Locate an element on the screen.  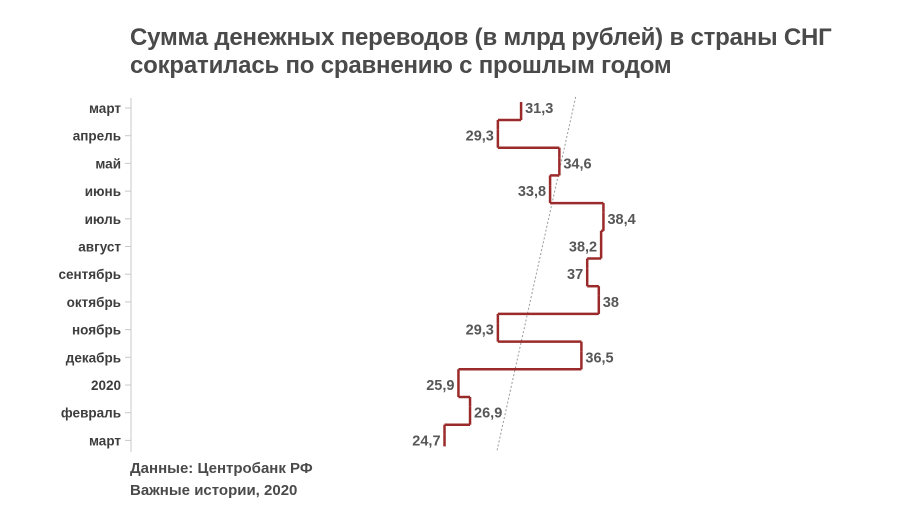
value-label: 38,2 is located at coordinates (583, 248).